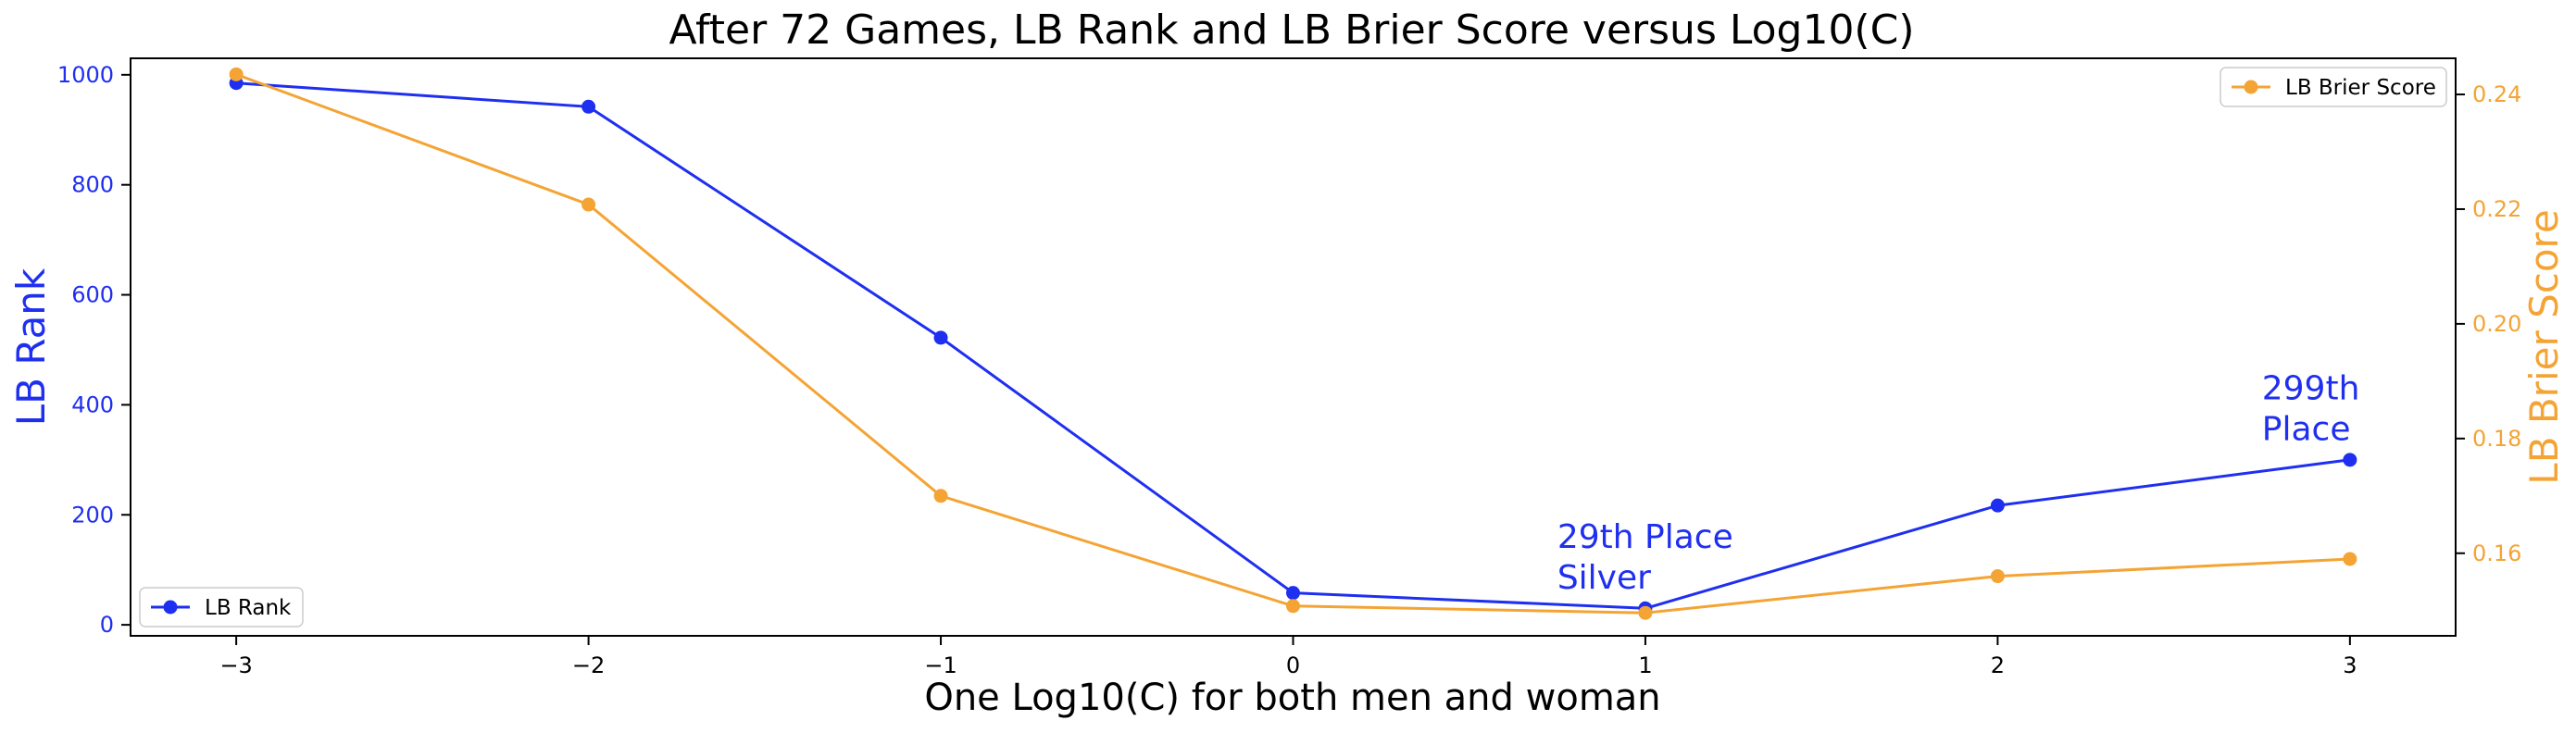 The image size is (2576, 733). What do you see at coordinates (940, 665) in the screenshot?
I see `x-tick-label: −1` at bounding box center [940, 665].